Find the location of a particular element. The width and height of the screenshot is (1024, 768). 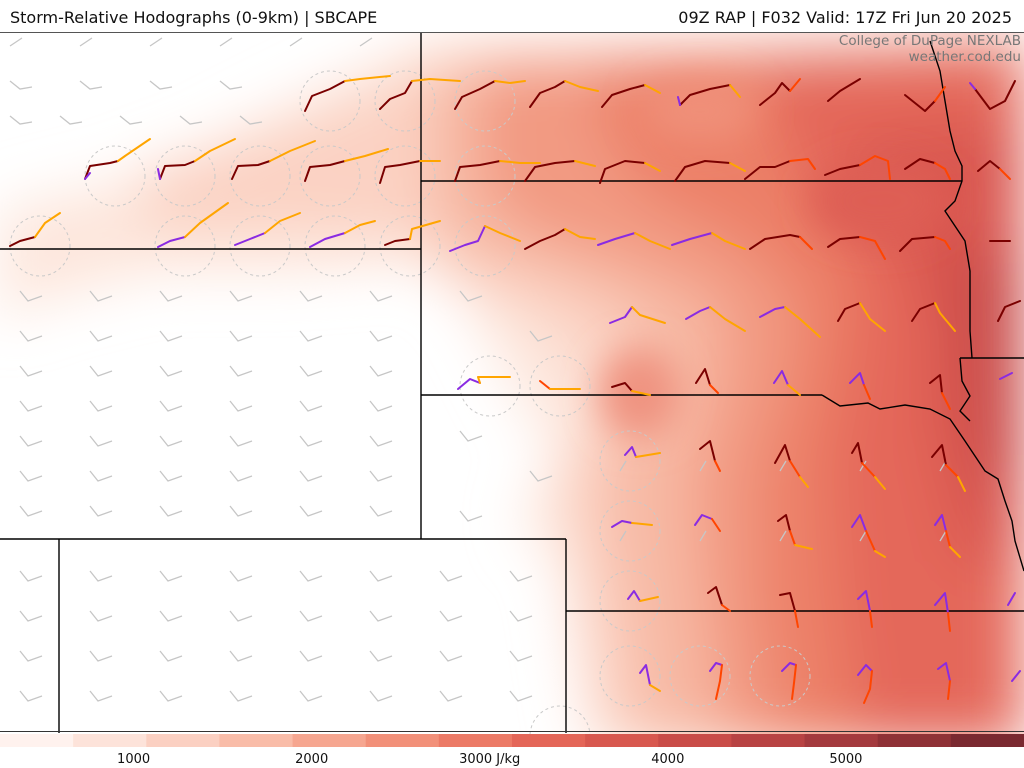

colorbar-swatches is located at coordinates (512, 740).